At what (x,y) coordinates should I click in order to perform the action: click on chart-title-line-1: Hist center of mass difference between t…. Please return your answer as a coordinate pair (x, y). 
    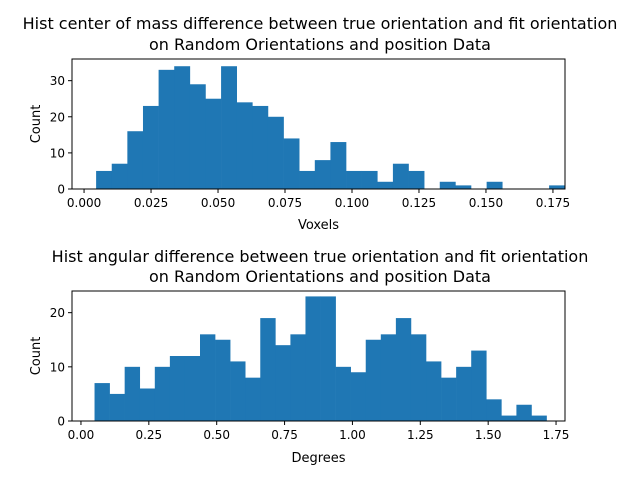
    Looking at the image, I should click on (320, 23).